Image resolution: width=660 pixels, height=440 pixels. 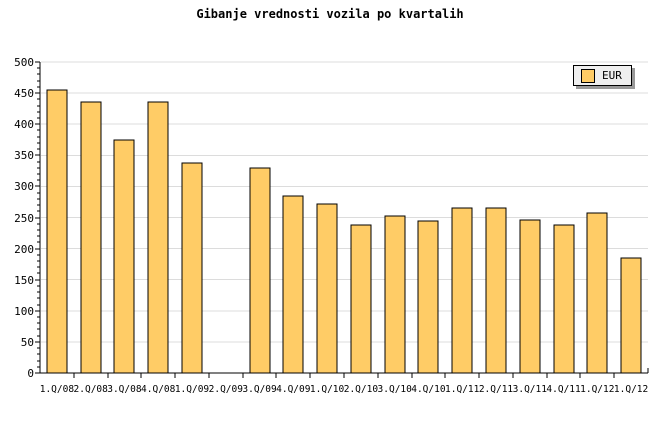 I want to click on x-tick-label: 2.Q/10, so click(x=361, y=389).